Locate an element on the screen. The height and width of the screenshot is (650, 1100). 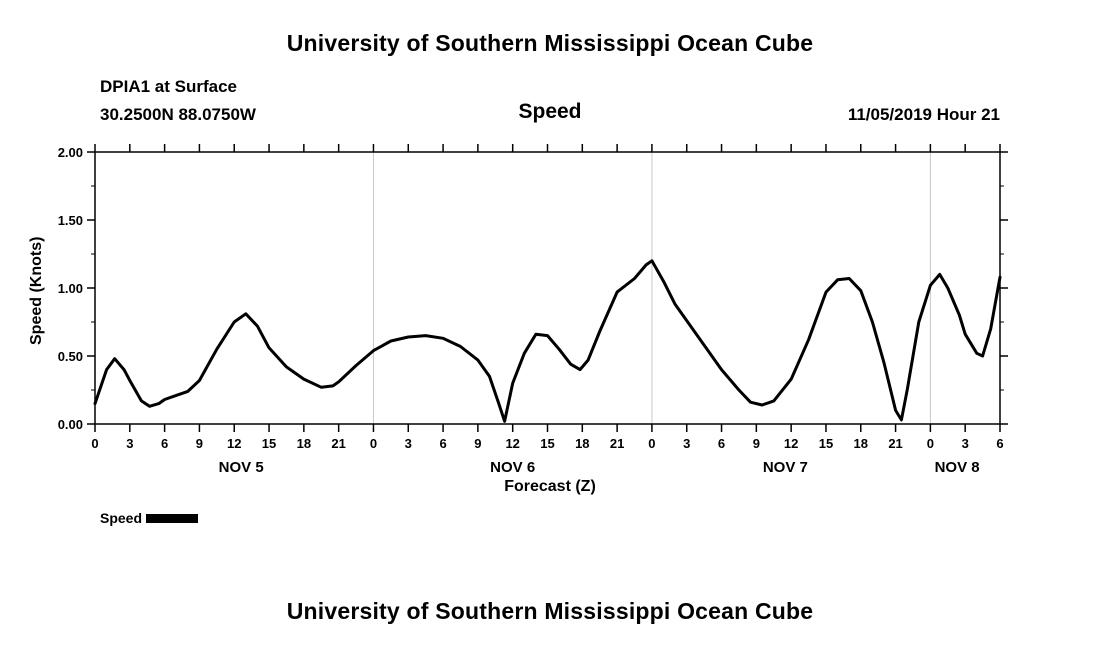
svg-text: NOV 7 is located at coordinates (785, 467).